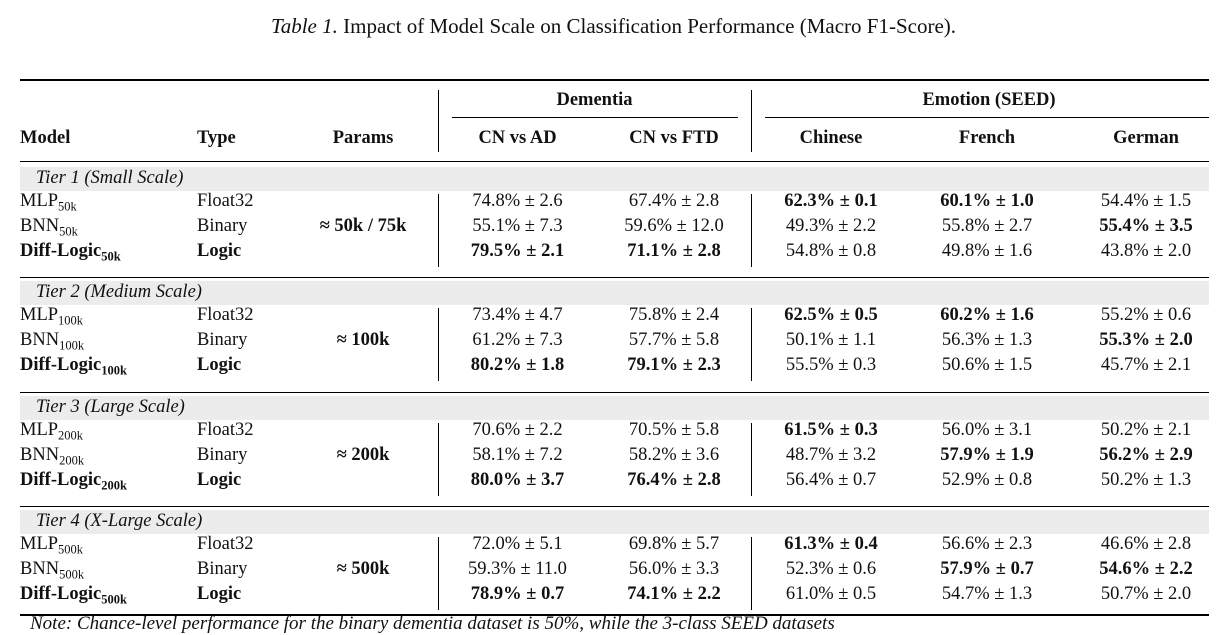  Describe the element at coordinates (674, 340) in the screenshot. I see `score-cell: 57.7% ± 5.8` at that location.